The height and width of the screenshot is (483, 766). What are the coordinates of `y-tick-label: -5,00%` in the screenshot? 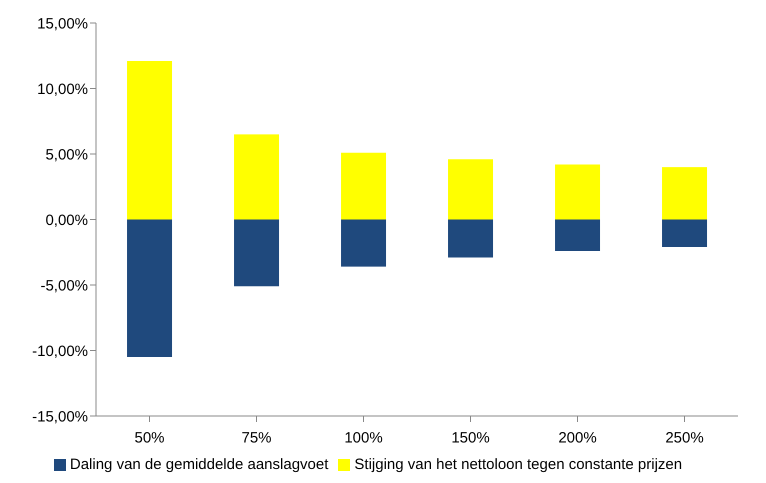 It's located at (64, 285).